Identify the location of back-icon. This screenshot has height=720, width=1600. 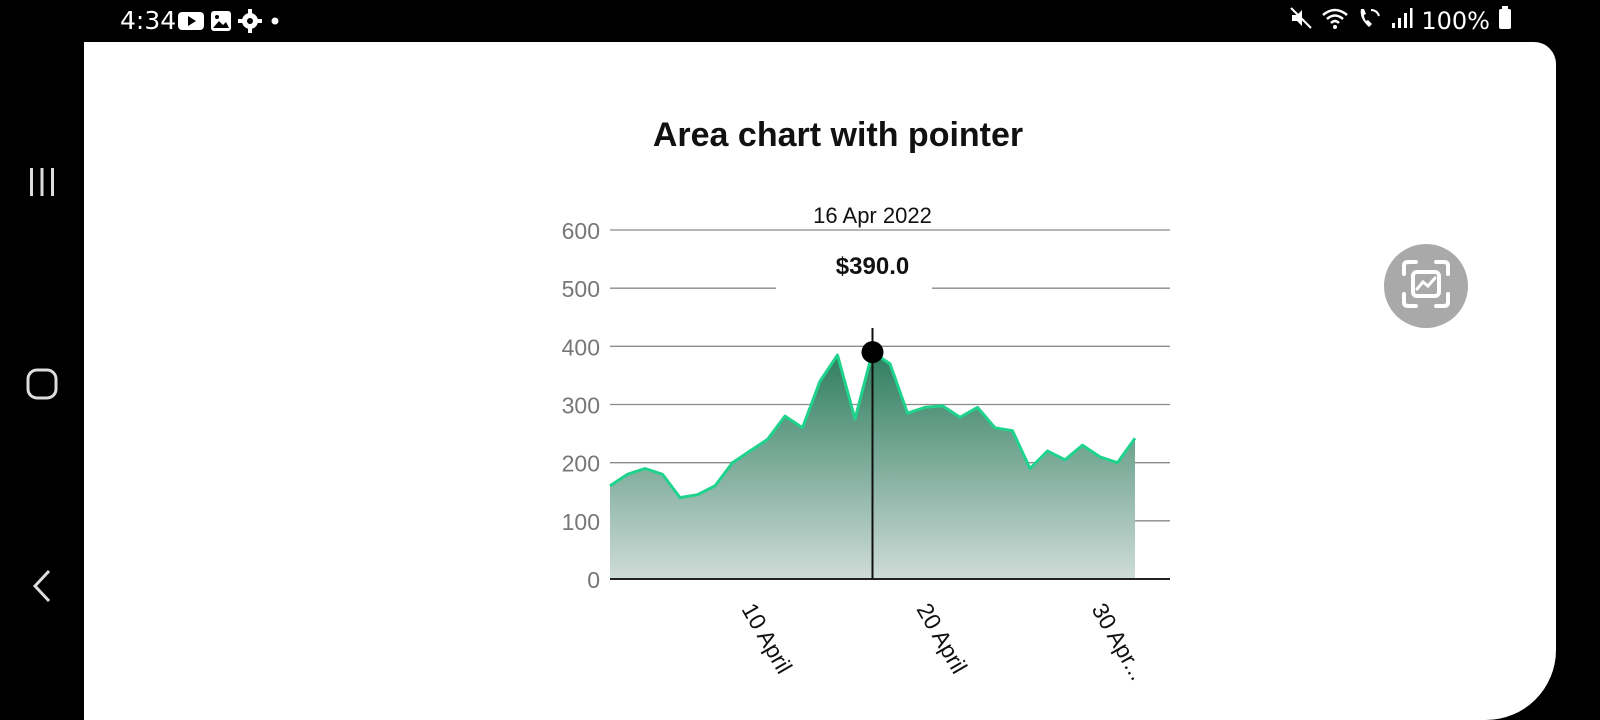
(42, 588).